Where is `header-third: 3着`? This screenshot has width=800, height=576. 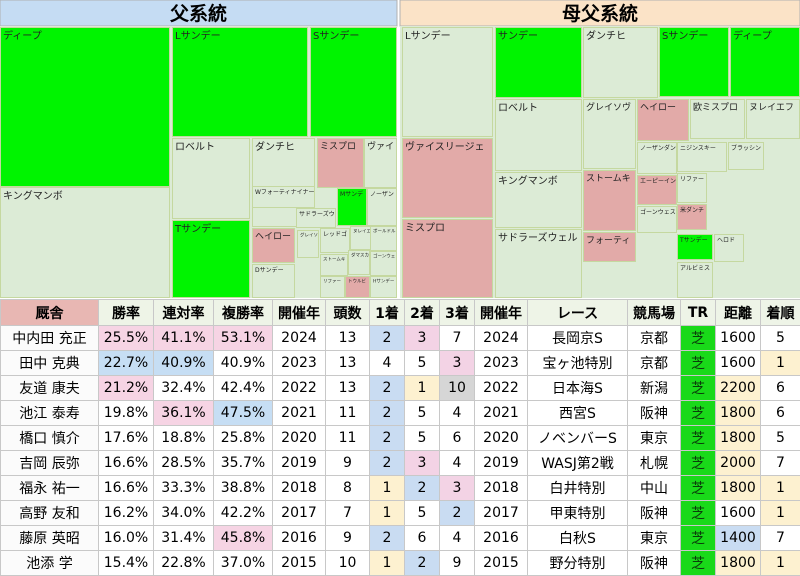 header-third: 3着 is located at coordinates (457, 313).